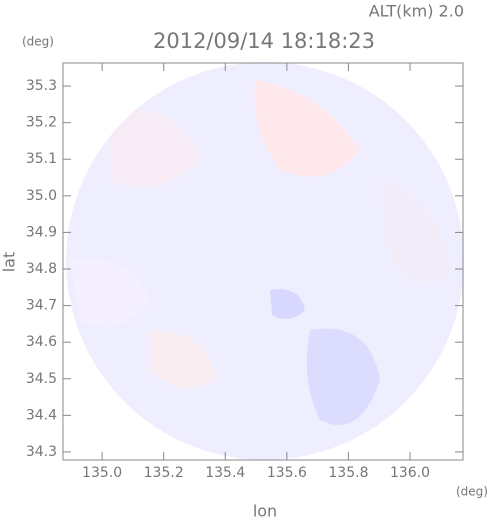 This screenshot has height=521, width=491. What do you see at coordinates (41, 415) in the screenshot?
I see `y-tick-label: 34.4` at bounding box center [41, 415].